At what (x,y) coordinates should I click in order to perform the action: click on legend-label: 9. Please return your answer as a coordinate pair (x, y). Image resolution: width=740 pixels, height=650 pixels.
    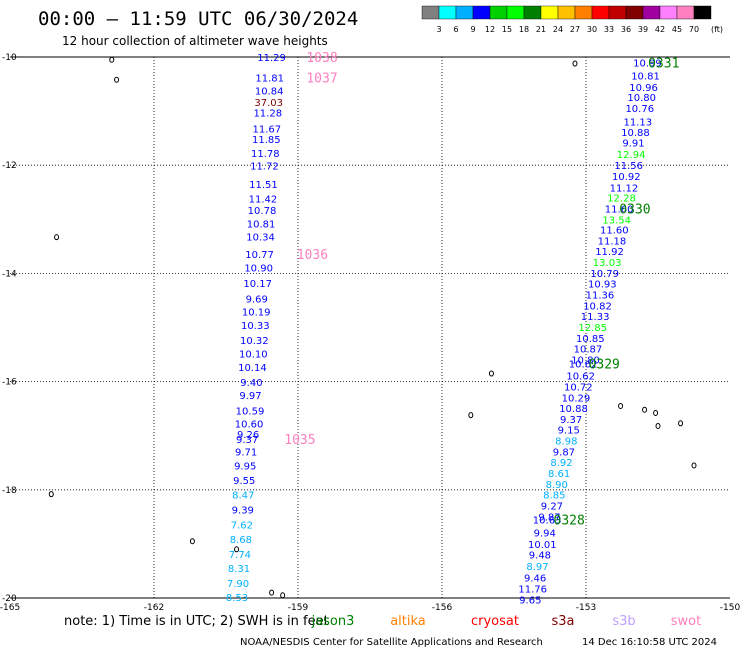
    Looking at the image, I should click on (472, 29).